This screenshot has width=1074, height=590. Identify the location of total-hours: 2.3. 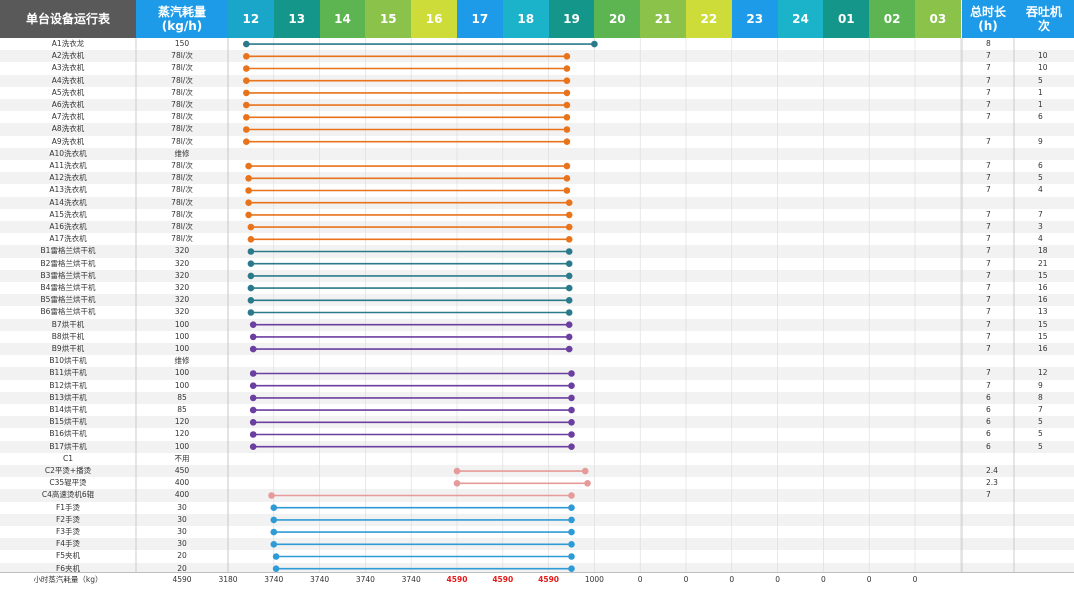
(992, 483).